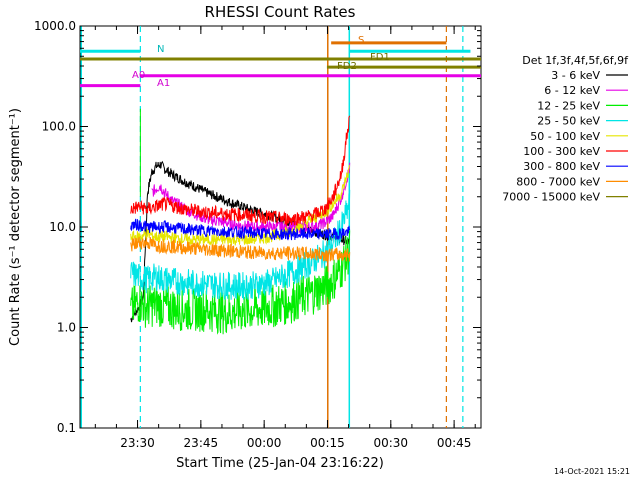  I want to click on legend-label: 800 - 7000 keV, so click(558, 181).